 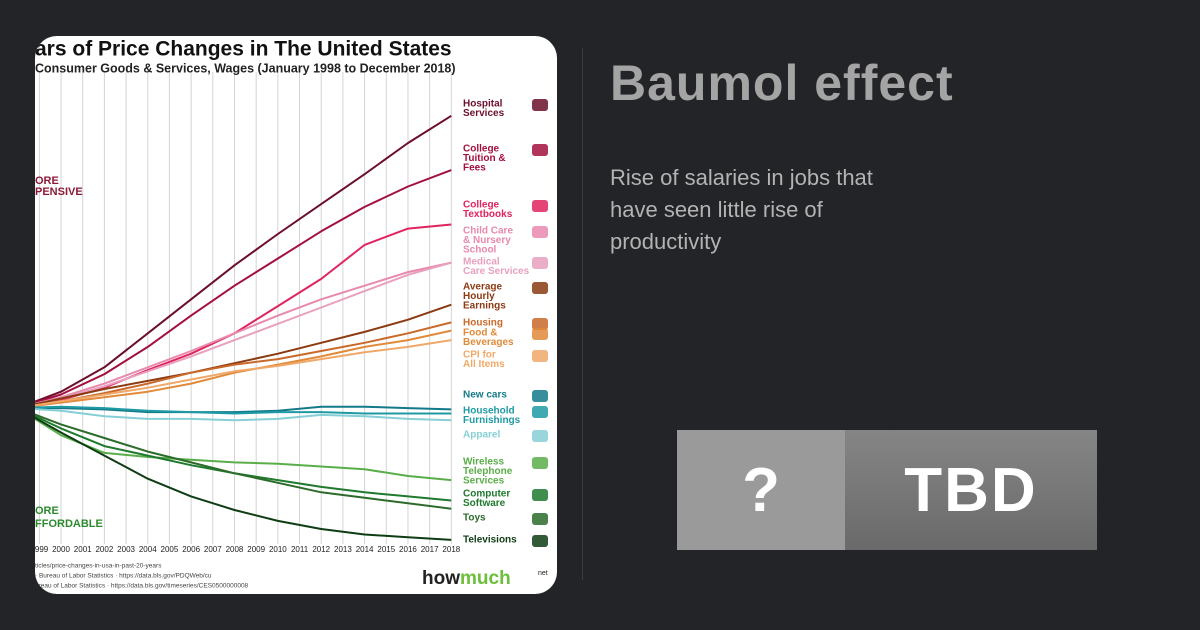 I want to click on legend-label: Beverages, so click(x=488, y=342).